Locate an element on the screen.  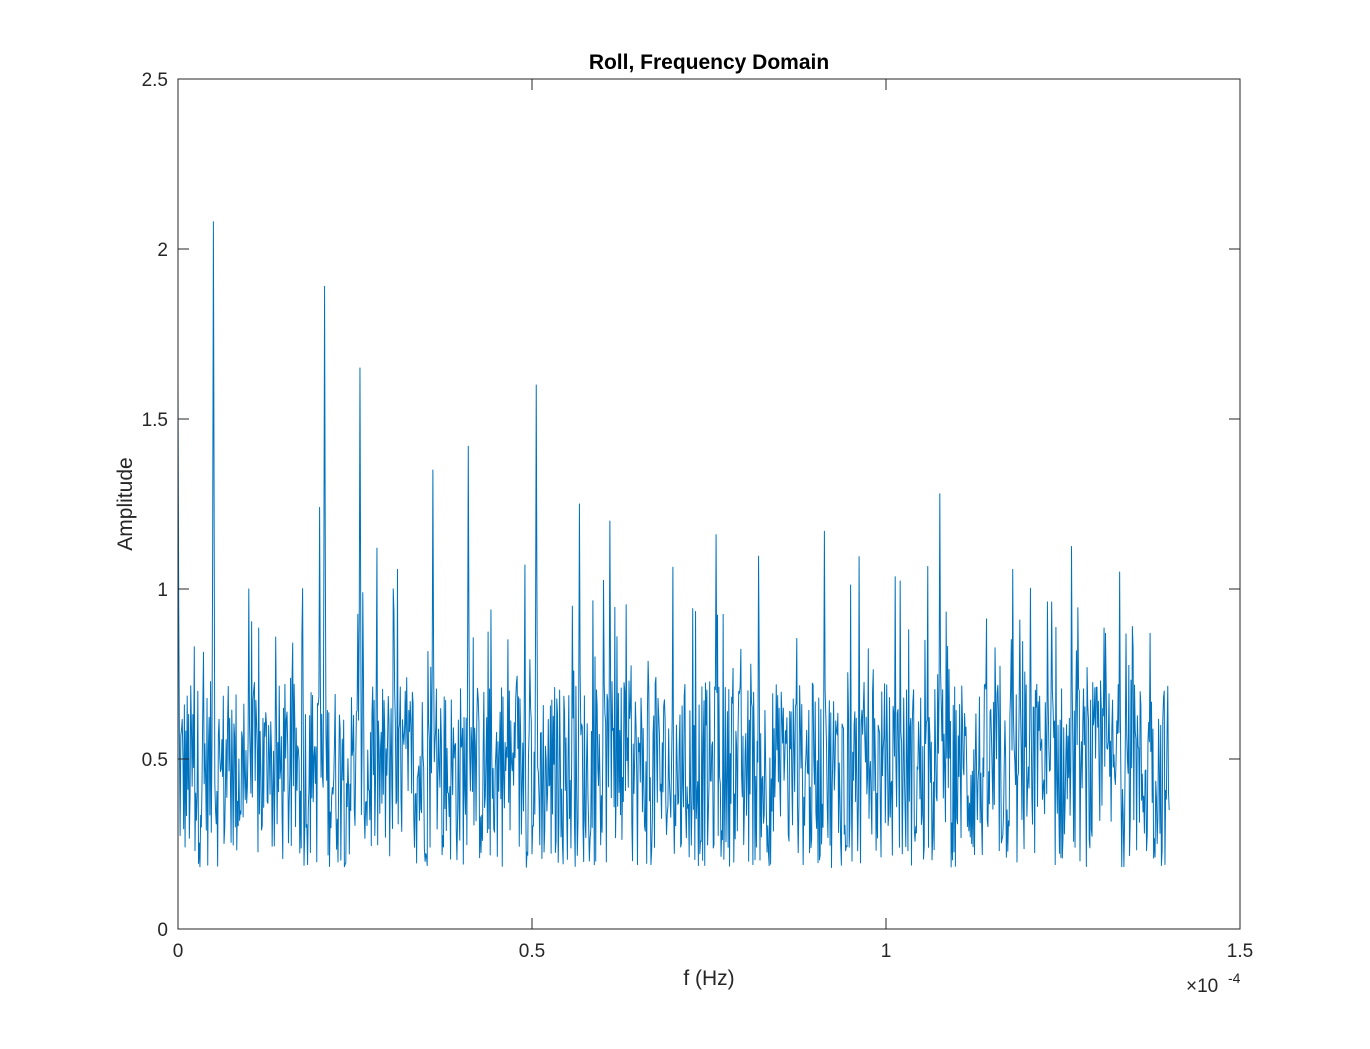
y-axis-label: Amplitude is located at coordinates (125, 503).